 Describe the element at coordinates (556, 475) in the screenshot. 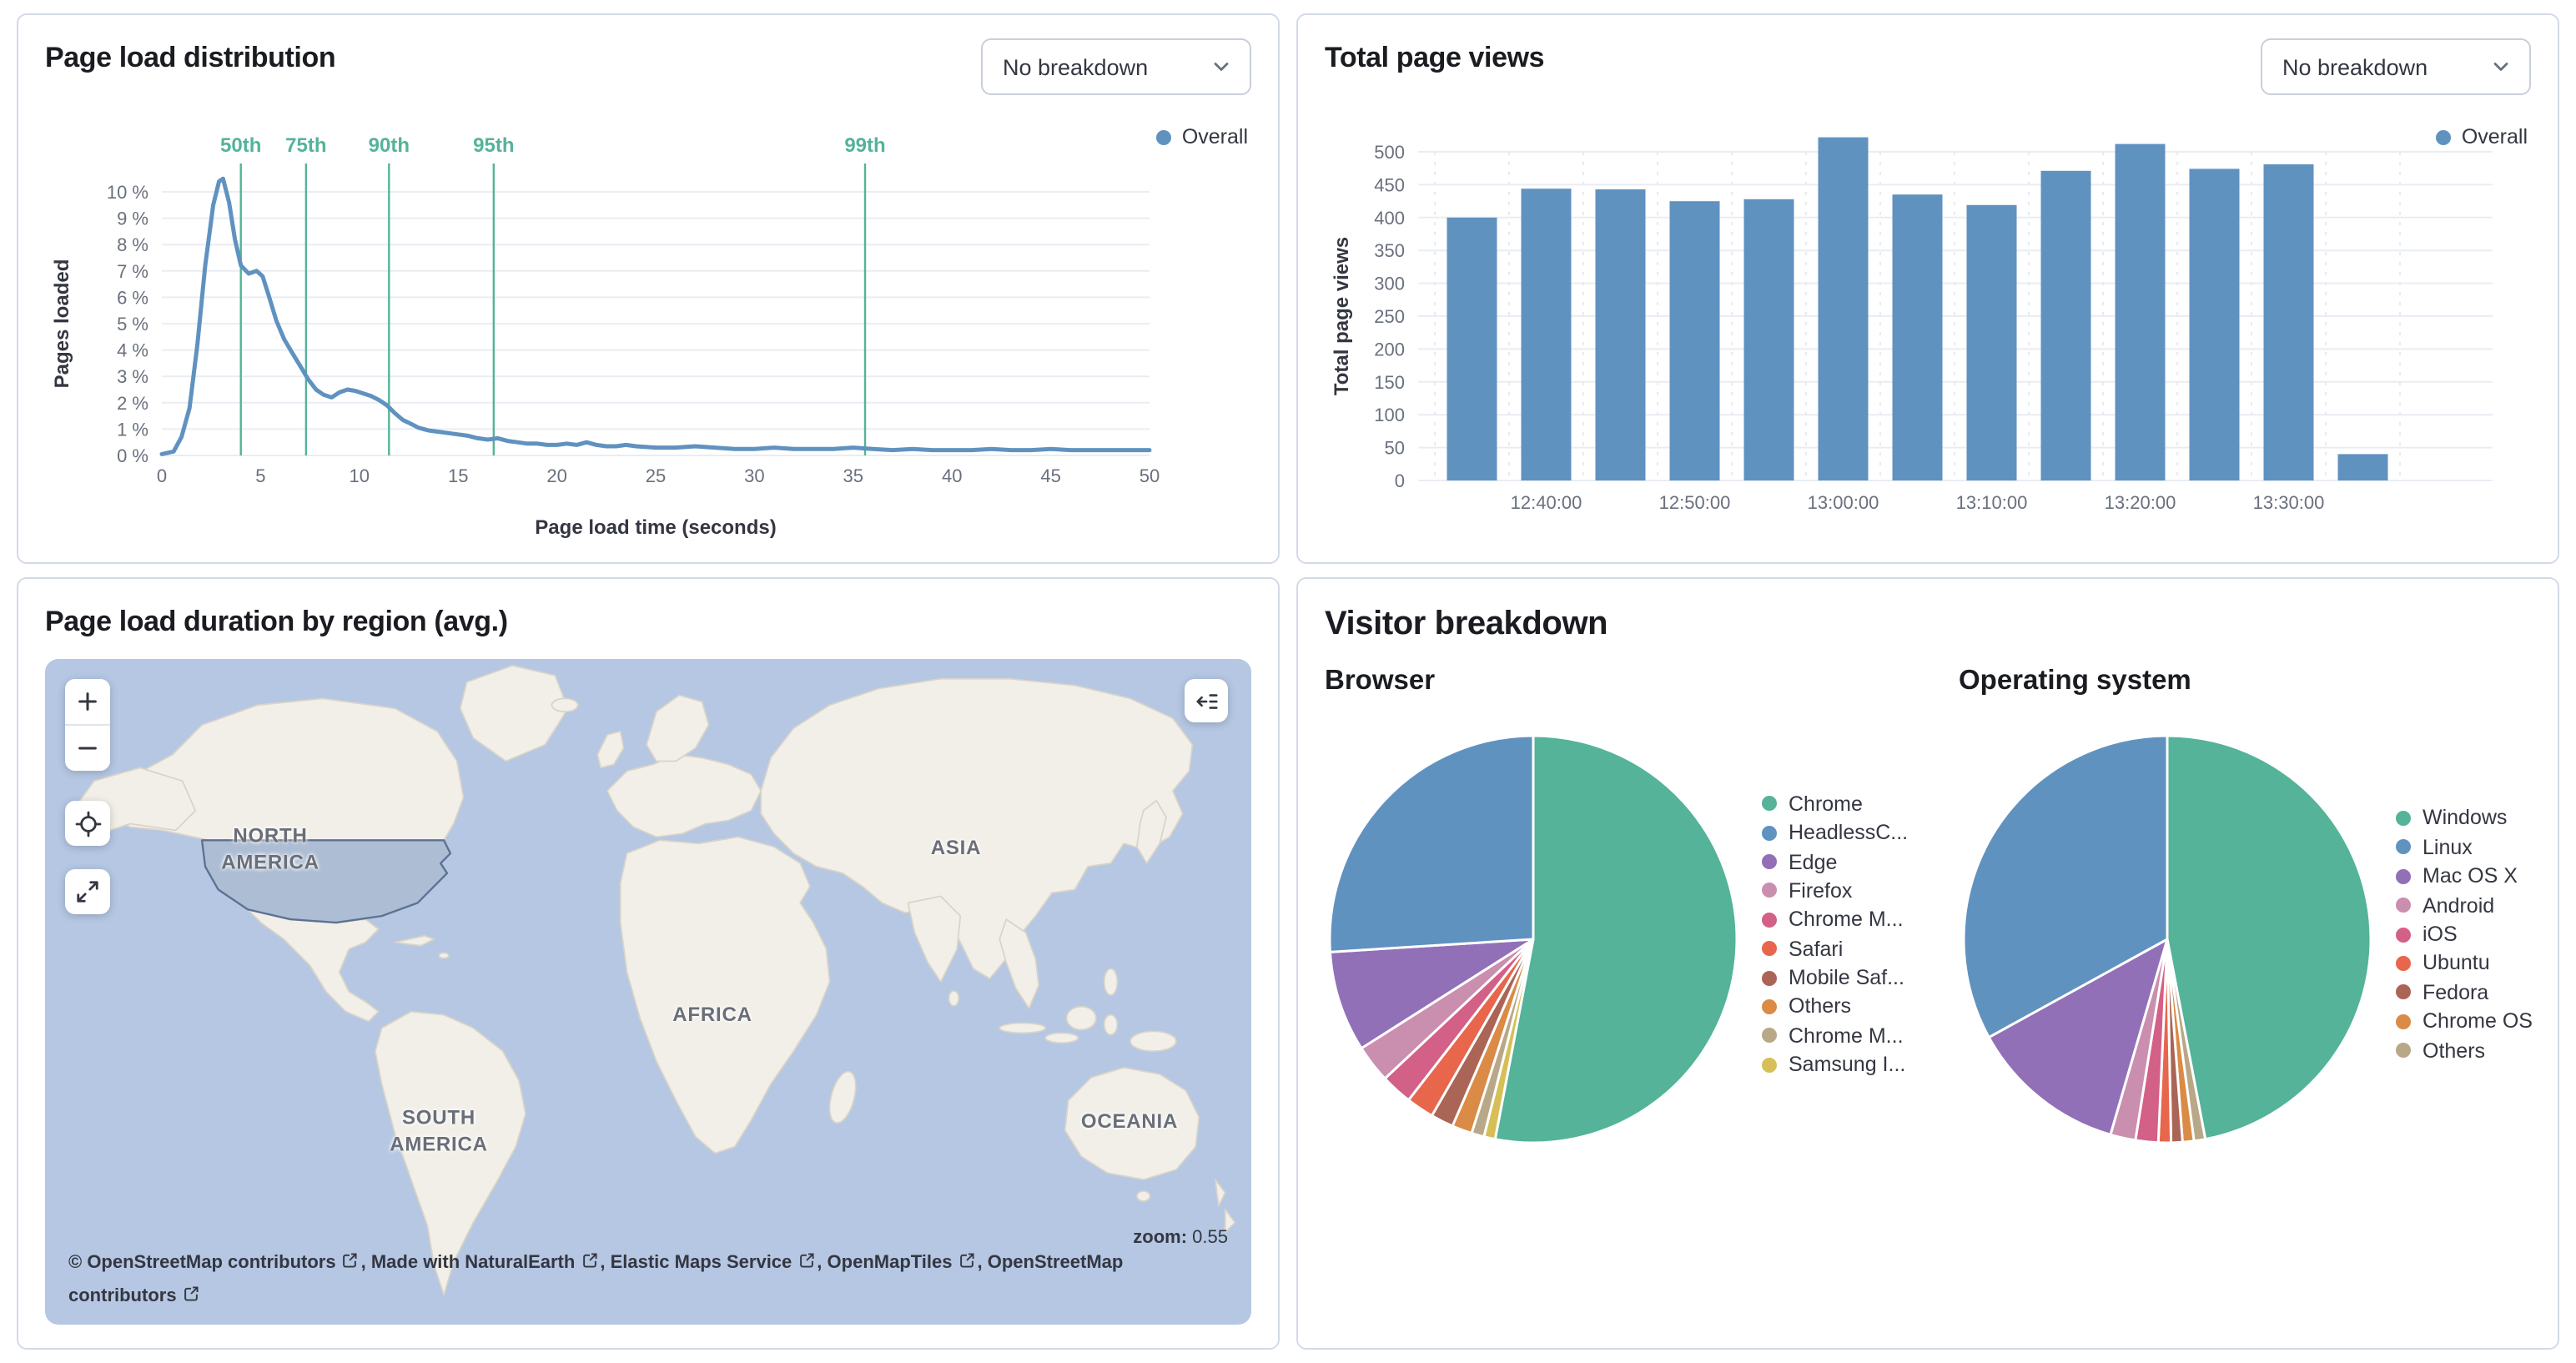

I see `svg-text: 20` at that location.